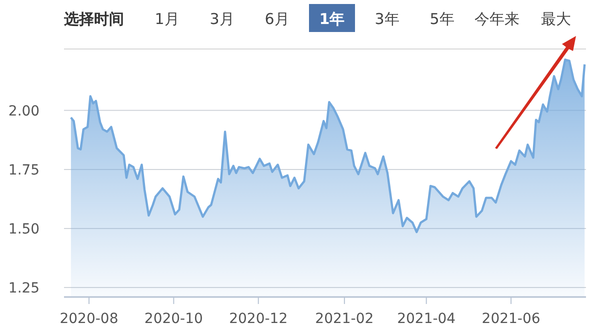 The height and width of the screenshot is (333, 600). Describe the element at coordinates (511, 319) in the screenshot. I see `x-tick-label: 2021-06` at that location.